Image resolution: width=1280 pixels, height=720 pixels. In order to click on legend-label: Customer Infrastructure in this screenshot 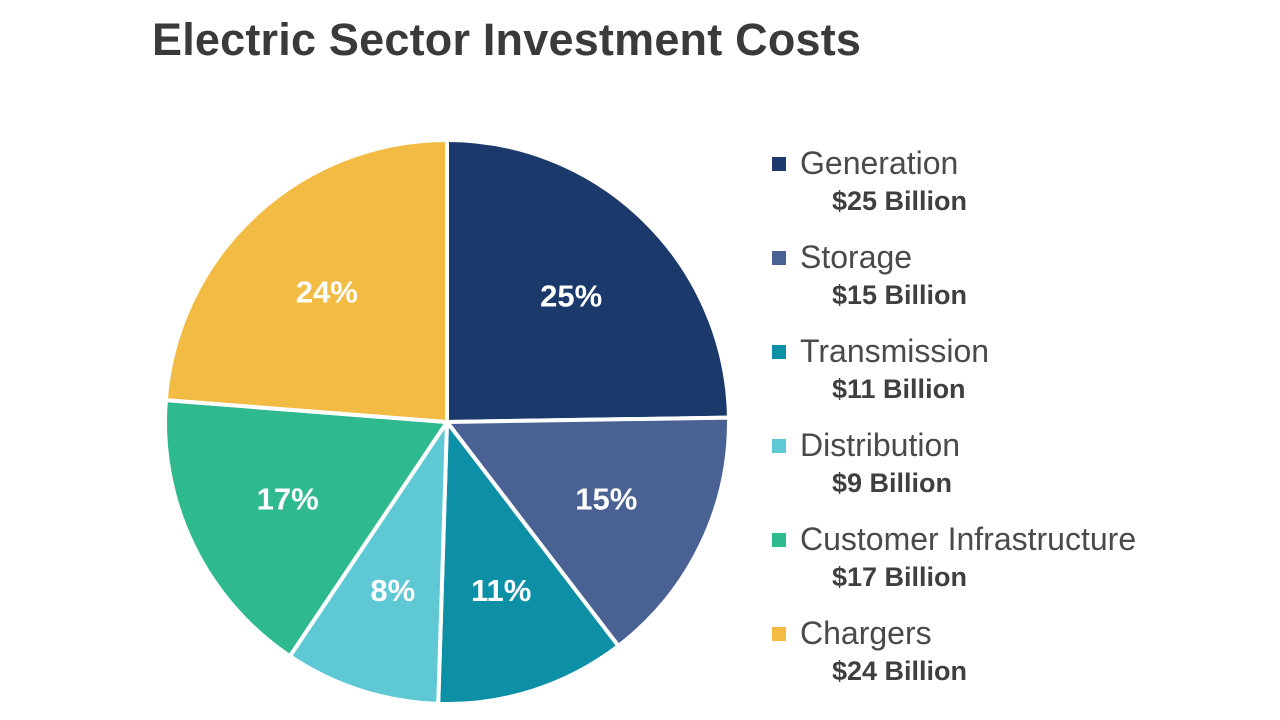, I will do `click(968, 539)`.